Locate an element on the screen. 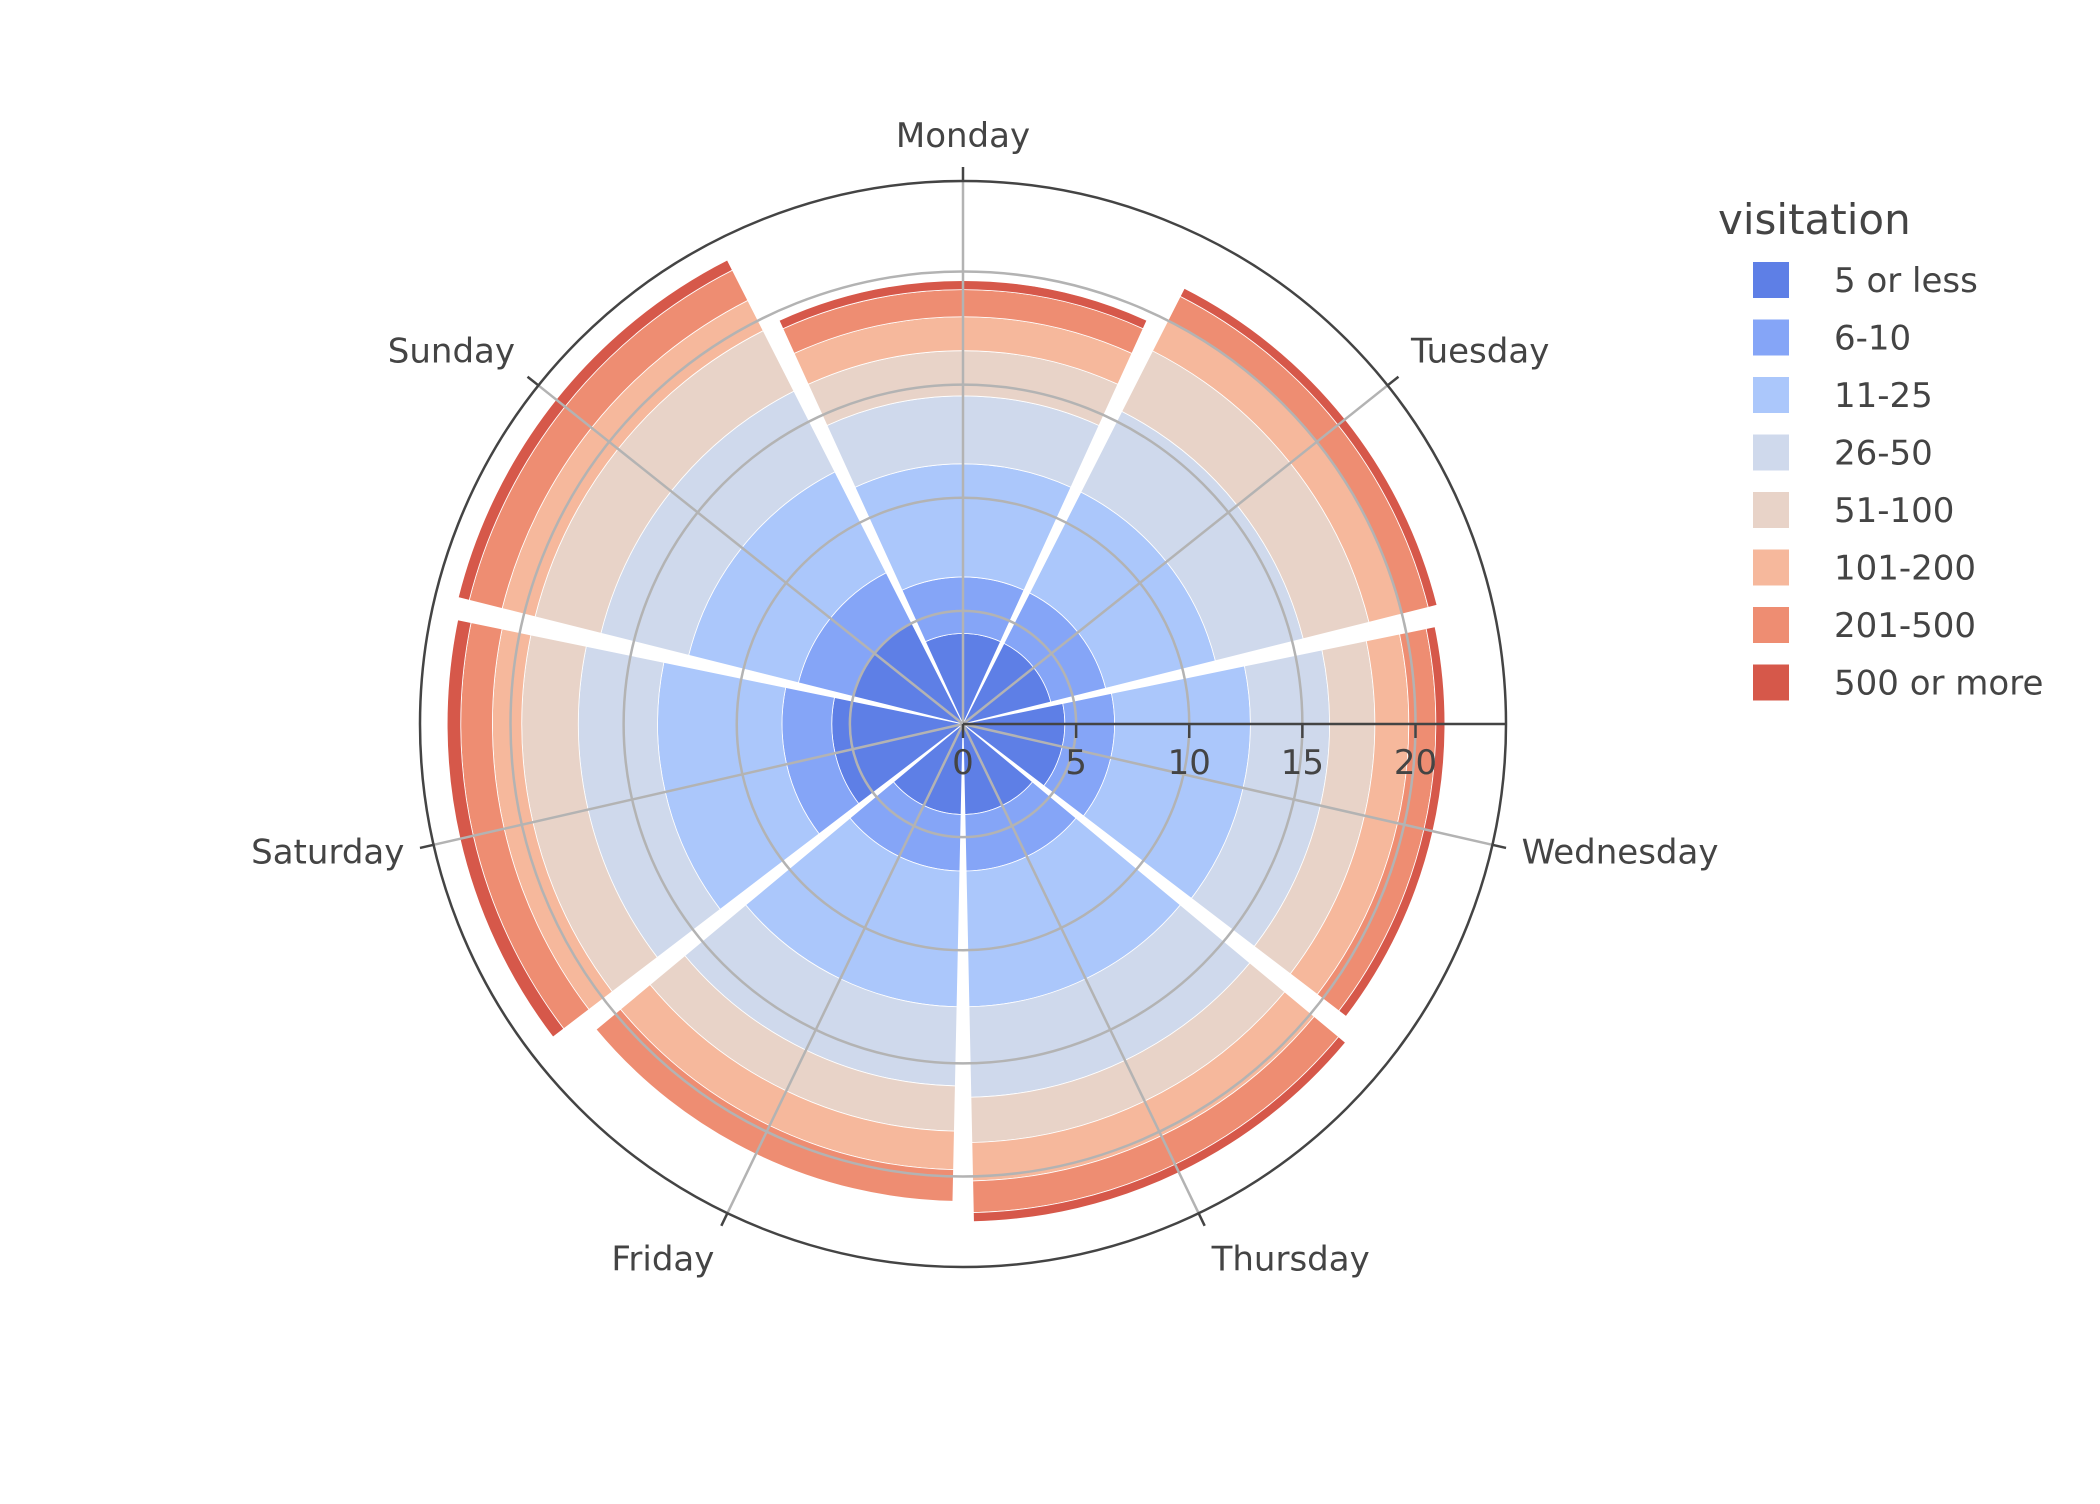 The height and width of the screenshot is (1504, 2100). angular-label-monday: Monday is located at coordinates (963, 136).